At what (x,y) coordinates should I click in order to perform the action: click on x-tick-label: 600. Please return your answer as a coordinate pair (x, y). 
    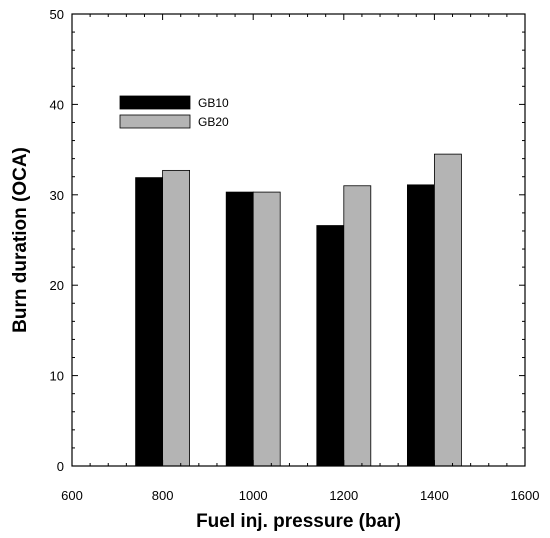
    Looking at the image, I should click on (72, 495).